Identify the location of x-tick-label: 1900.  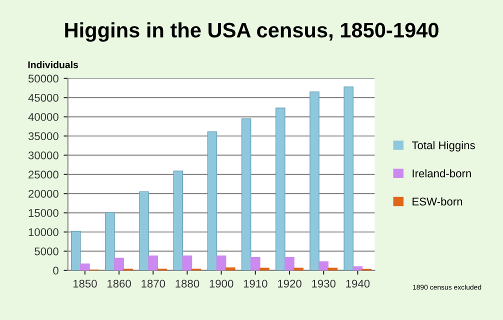
(222, 284).